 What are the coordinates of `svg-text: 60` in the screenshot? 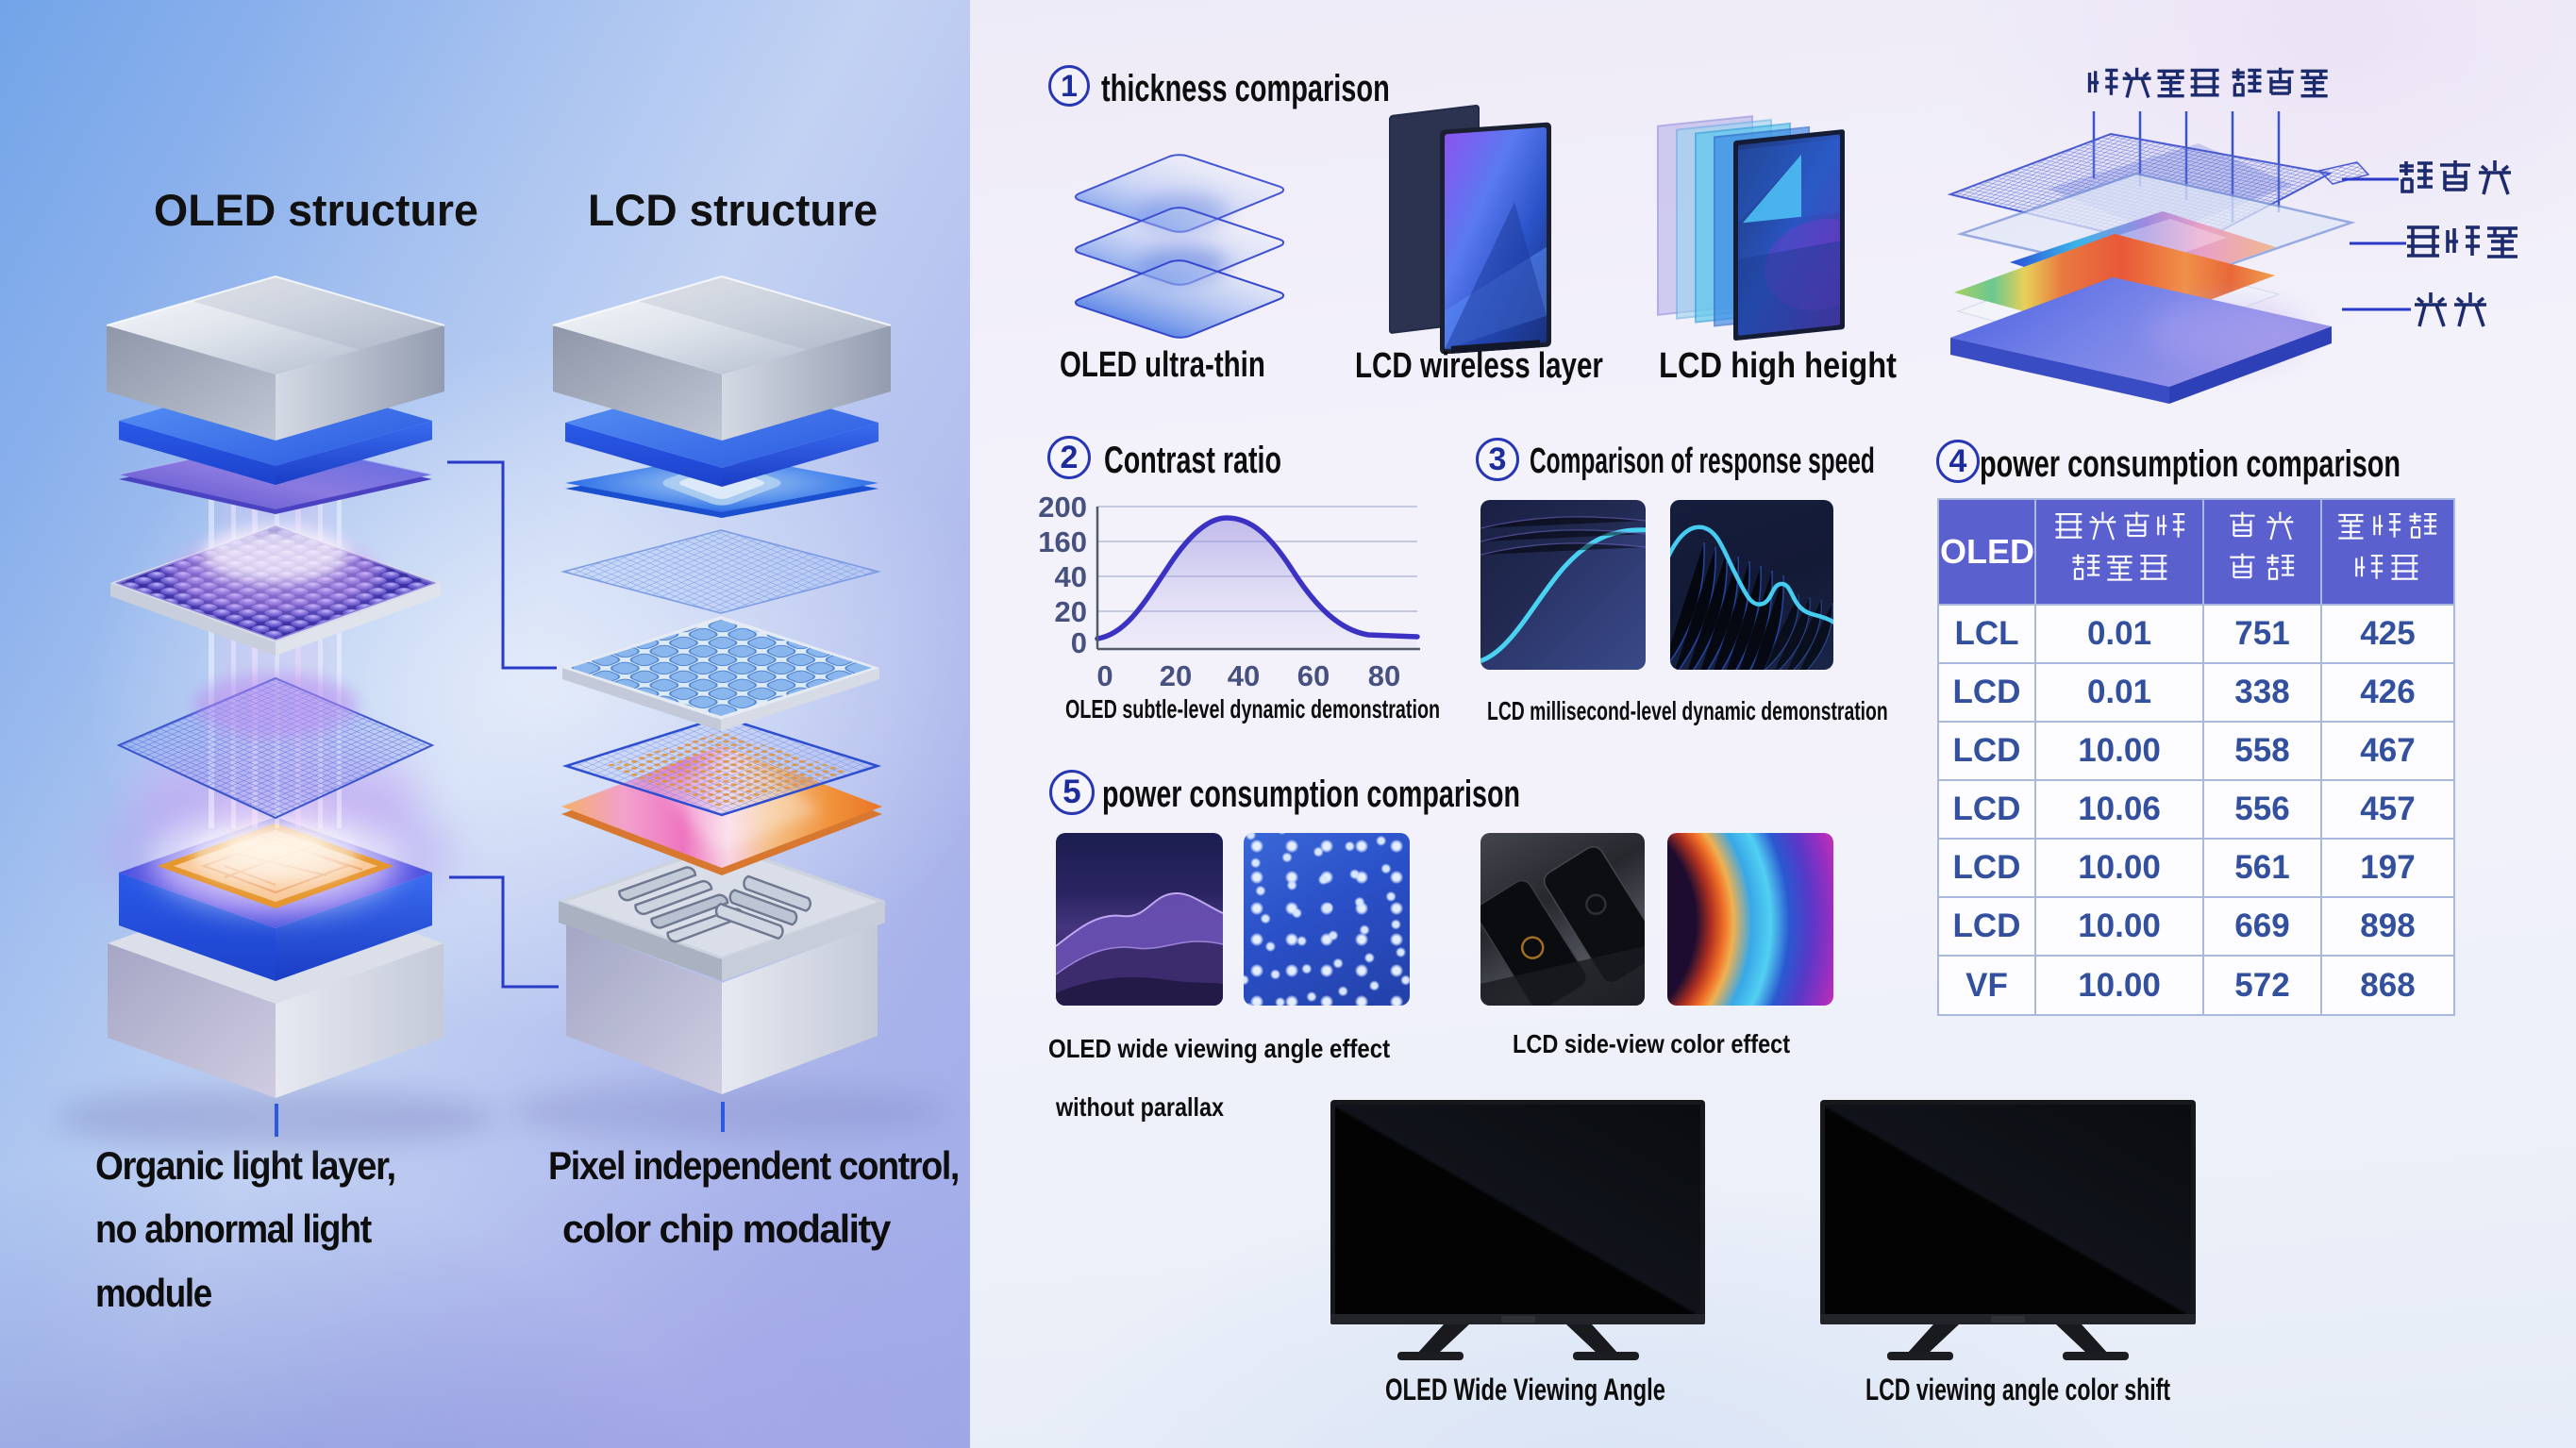 It's located at (1313, 675).